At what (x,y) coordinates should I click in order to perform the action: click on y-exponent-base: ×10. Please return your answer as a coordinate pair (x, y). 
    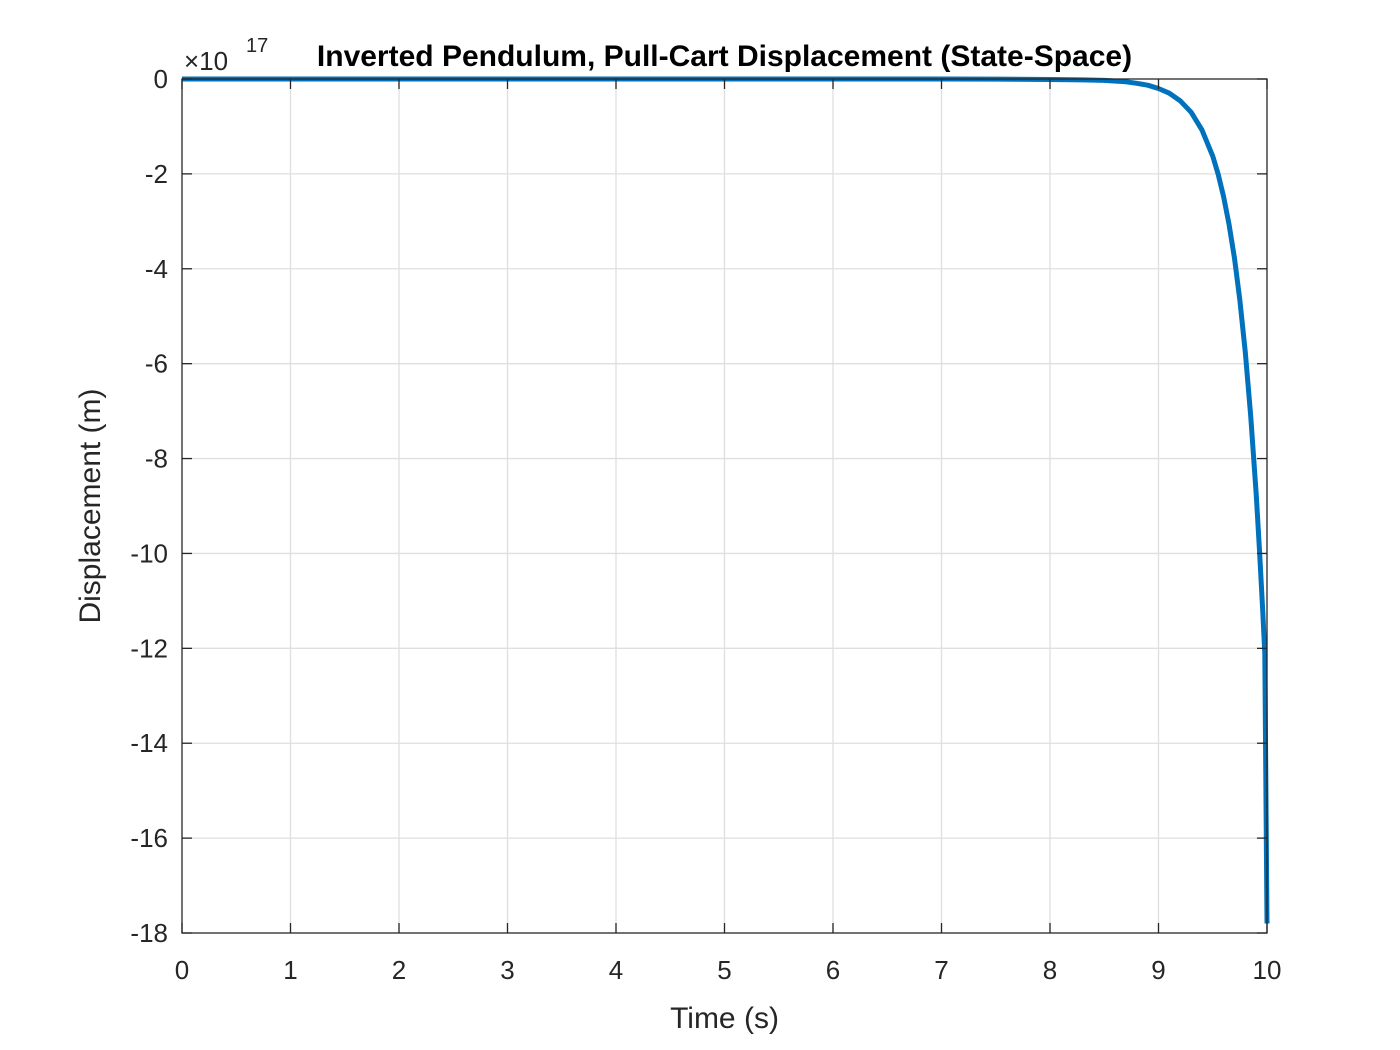
    Looking at the image, I should click on (206, 61).